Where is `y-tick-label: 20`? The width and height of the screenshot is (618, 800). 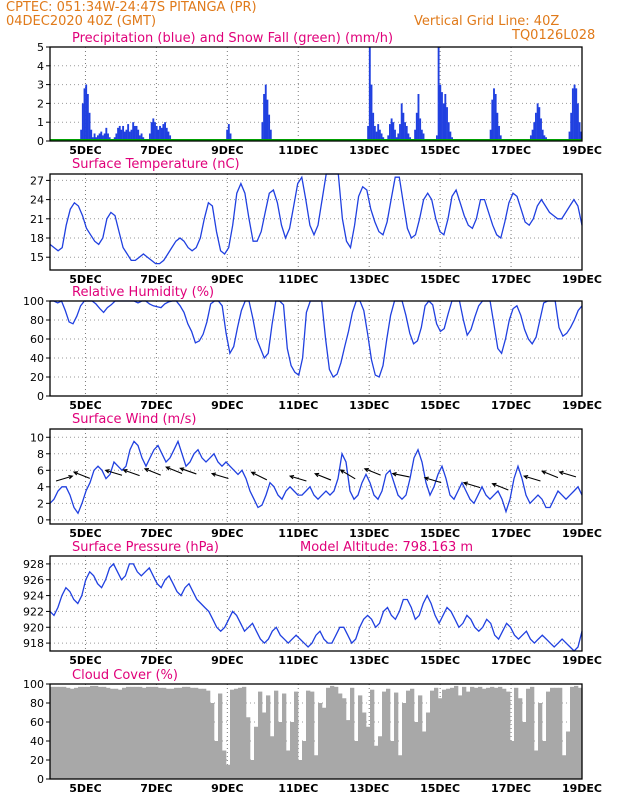 y-tick-label: 20 is located at coordinates (37, 760).